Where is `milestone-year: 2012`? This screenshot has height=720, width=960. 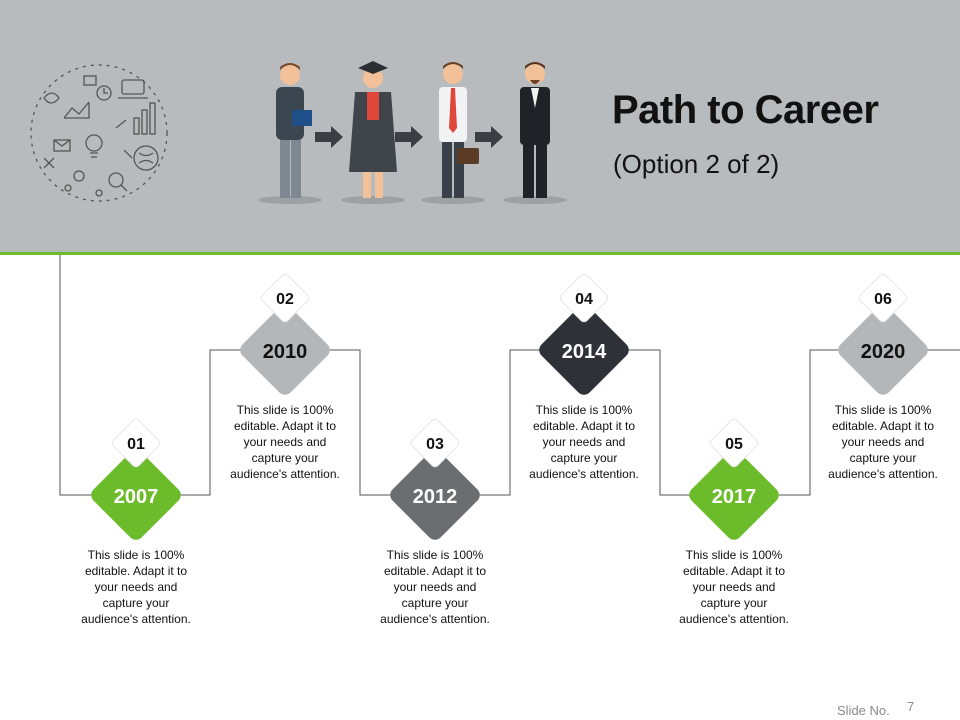
milestone-year: 2012 is located at coordinates (435, 497).